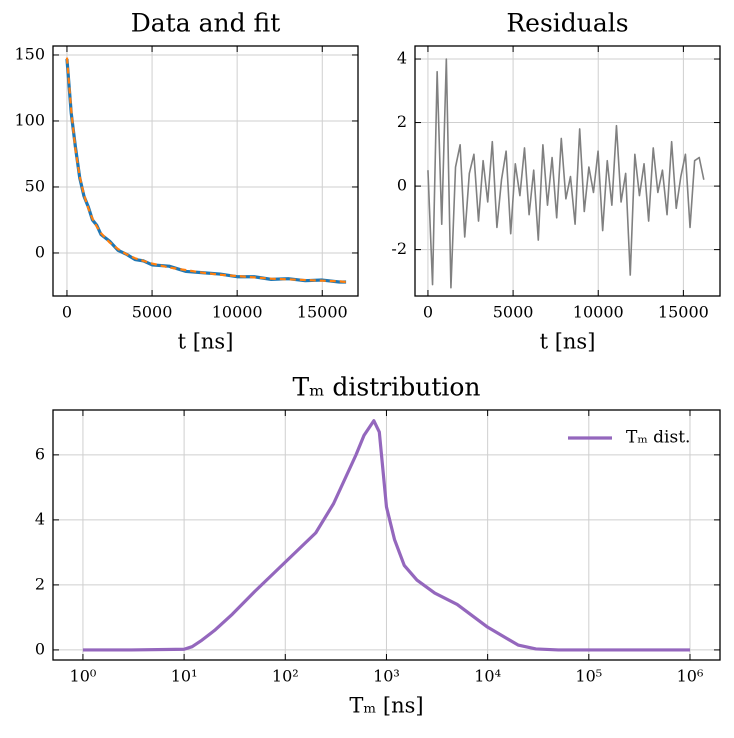 This screenshot has width=734, height=738. I want to click on x-tick-label: 10⁰, so click(83, 676).